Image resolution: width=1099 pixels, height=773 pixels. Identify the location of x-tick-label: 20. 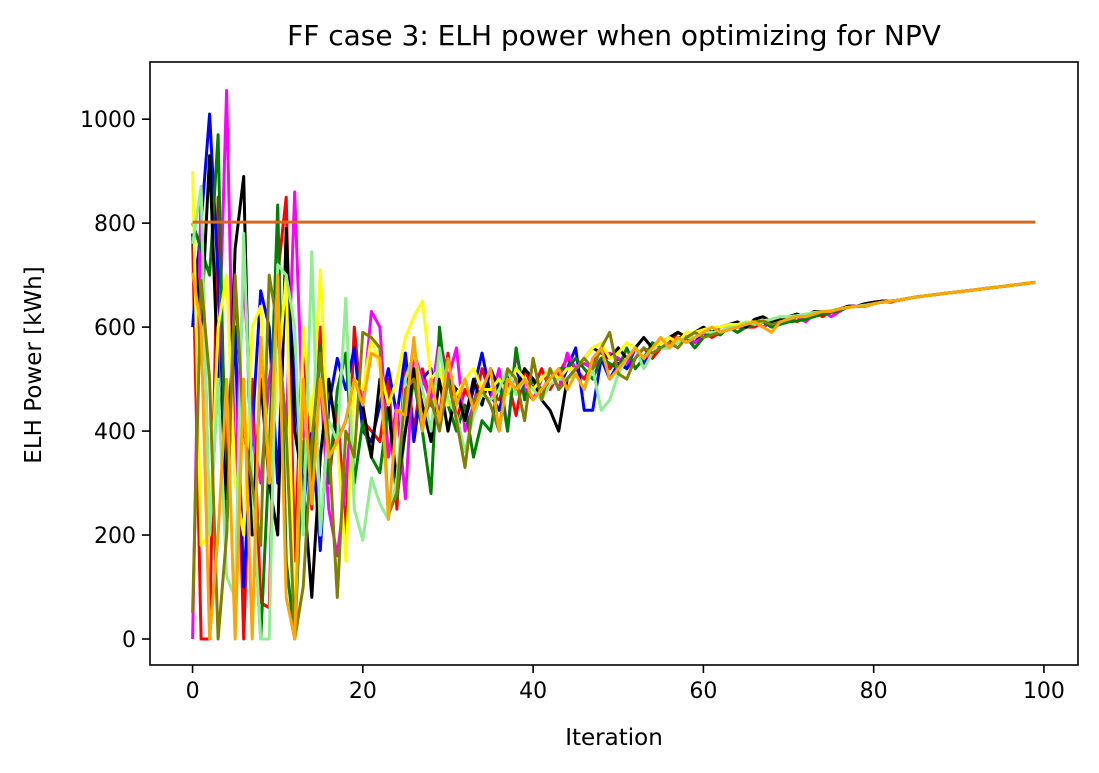
(363, 691).